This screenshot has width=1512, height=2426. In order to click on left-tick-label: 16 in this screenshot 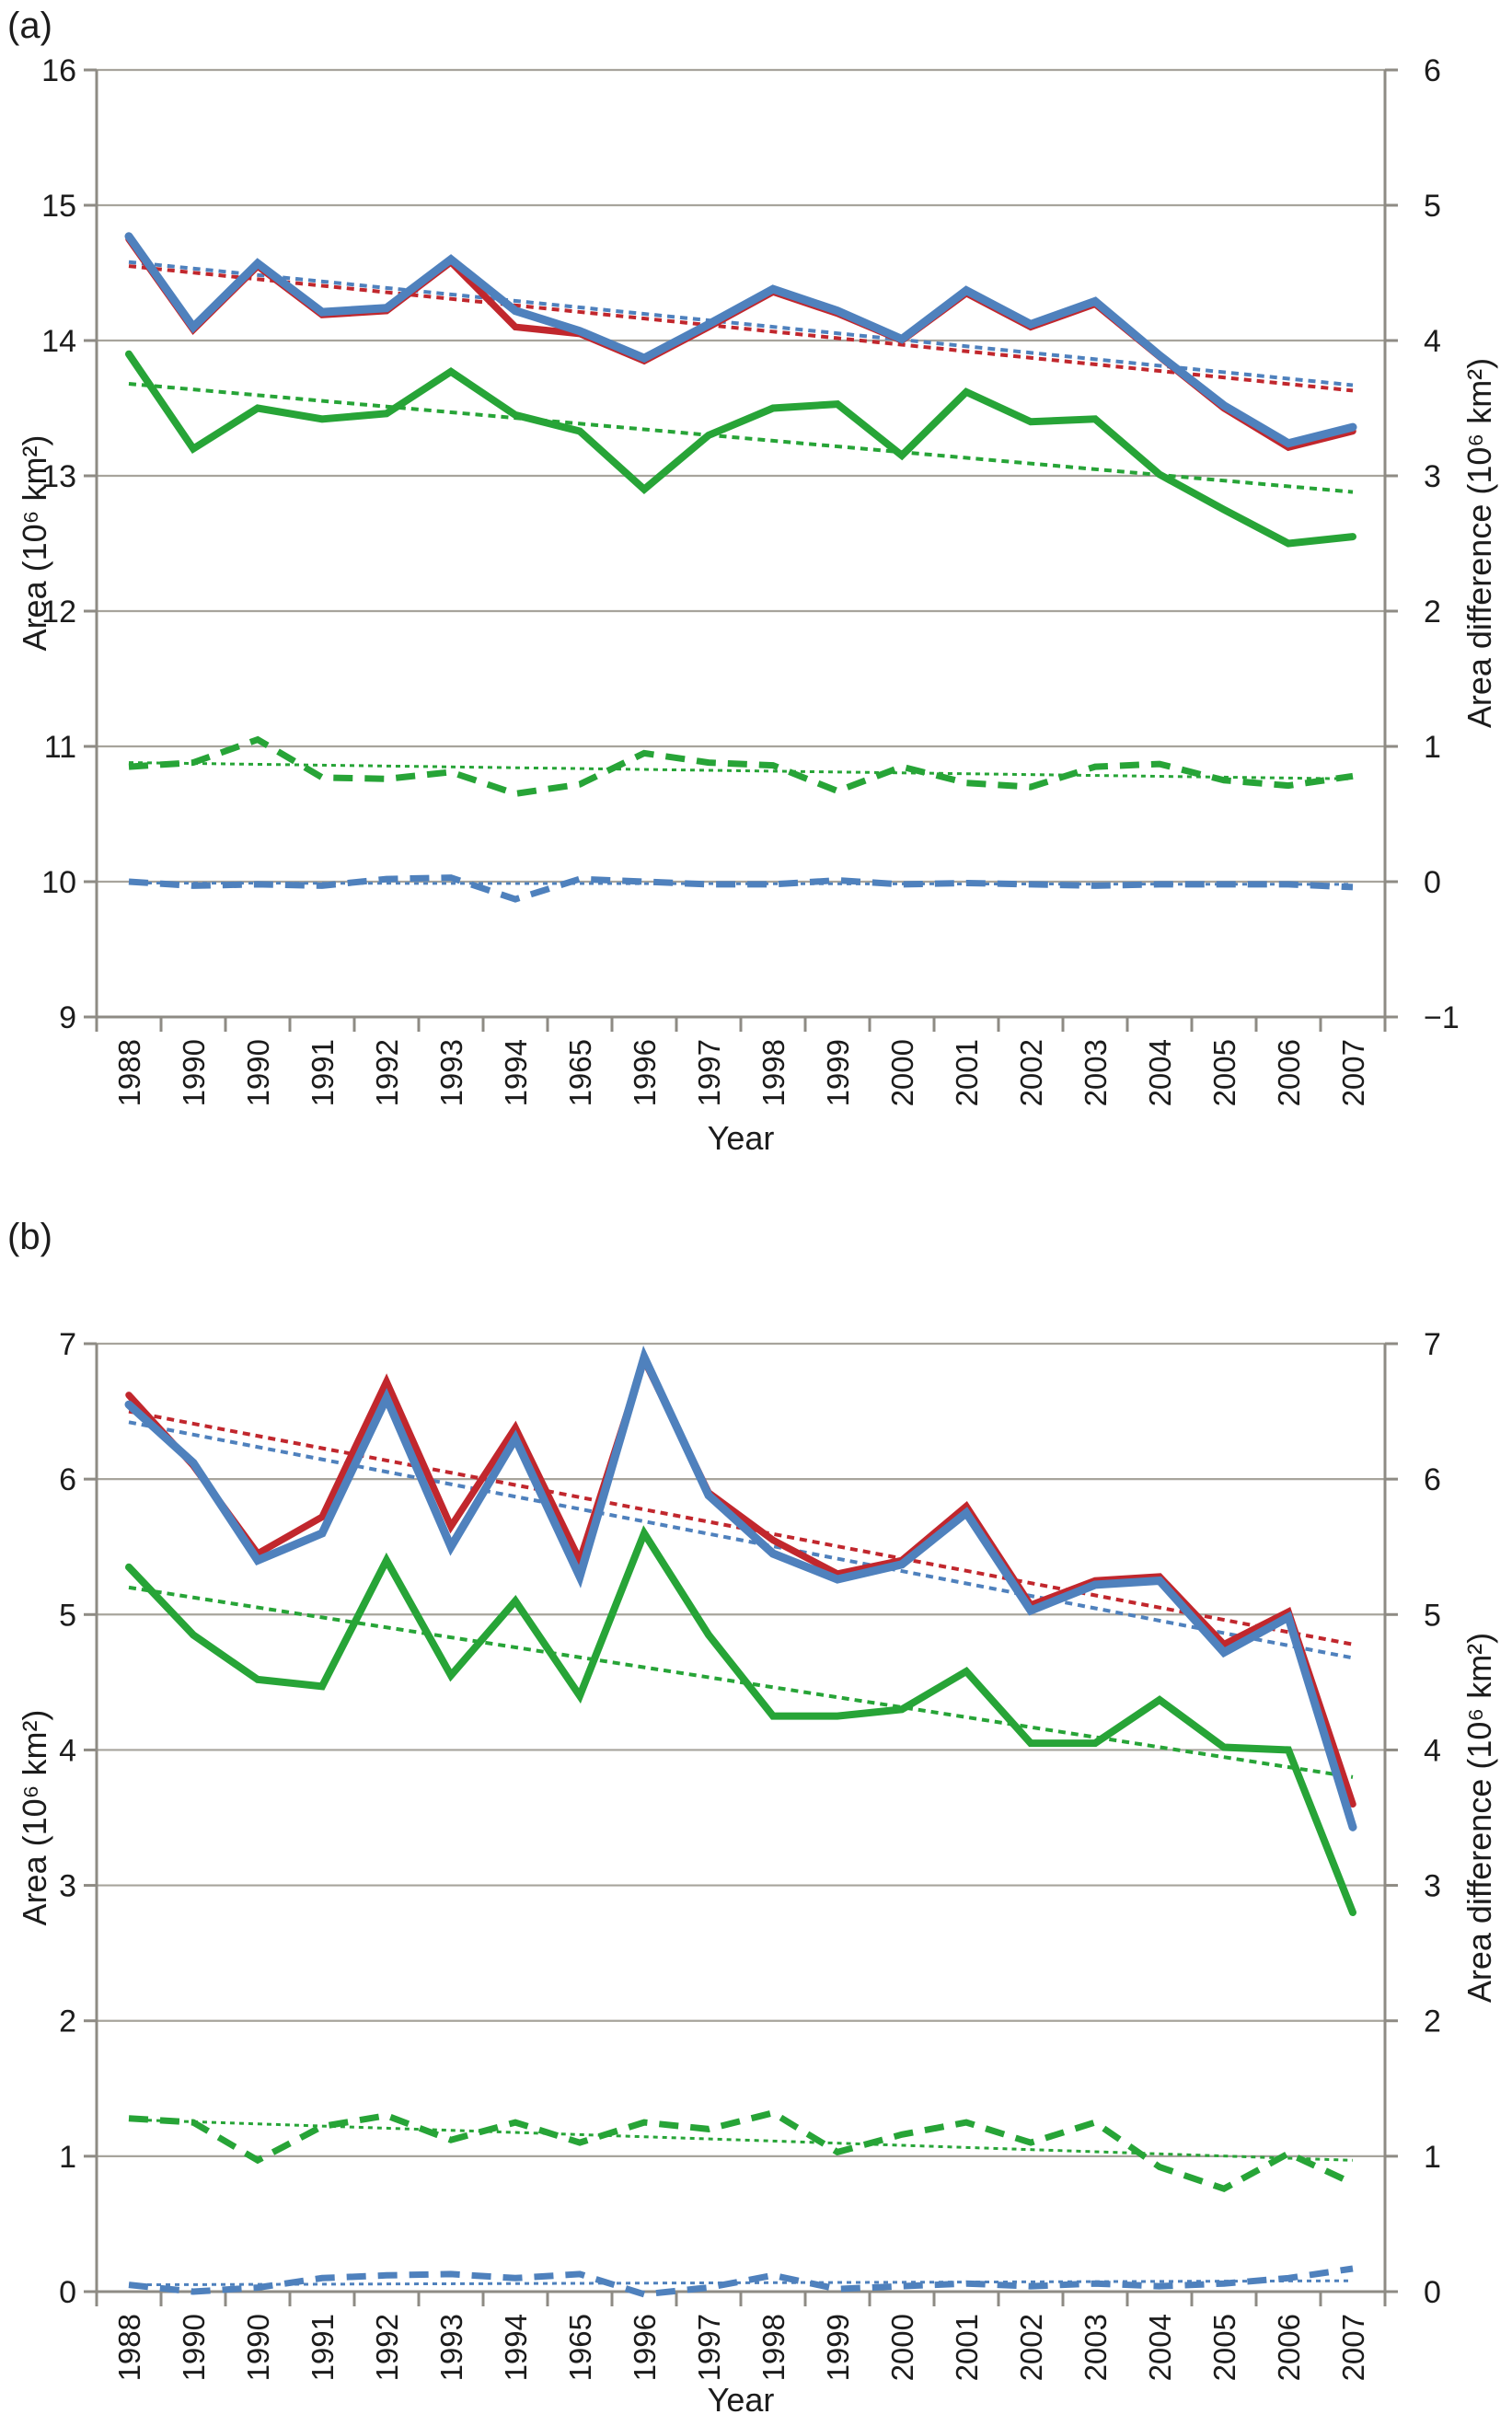, I will do `click(58, 70)`.